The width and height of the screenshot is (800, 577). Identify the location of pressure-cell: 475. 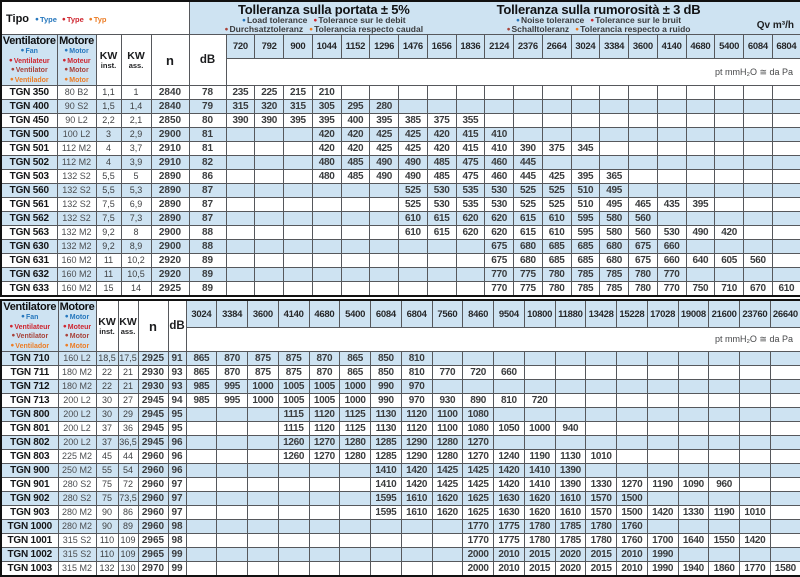
(470, 177).